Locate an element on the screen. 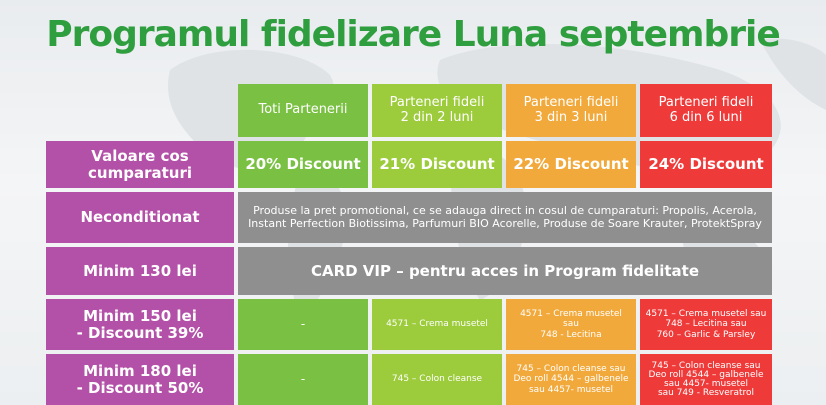 The width and height of the screenshot is (826, 405). minim150-2-din-2: 4571 – Crema musetel is located at coordinates (437, 324).